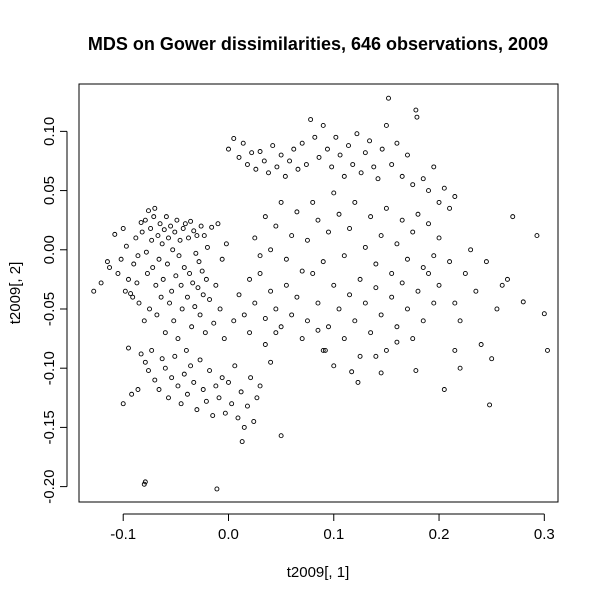 Image resolution: width=600 pixels, height=600 pixels. I want to click on y-tick-label: -0.05, so click(49, 309).